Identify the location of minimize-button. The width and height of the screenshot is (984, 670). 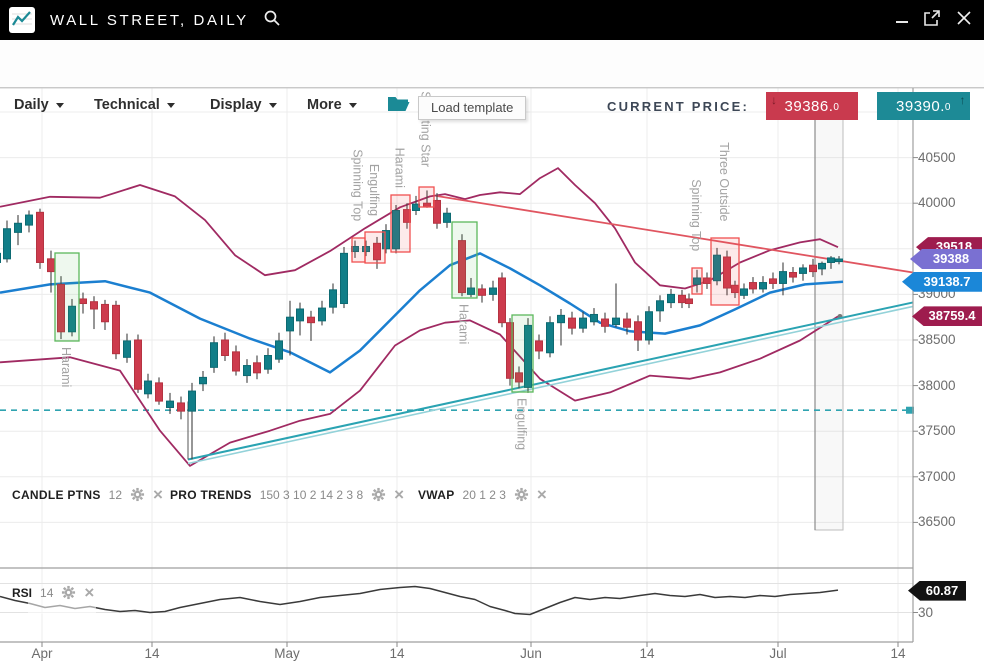
(902, 20).